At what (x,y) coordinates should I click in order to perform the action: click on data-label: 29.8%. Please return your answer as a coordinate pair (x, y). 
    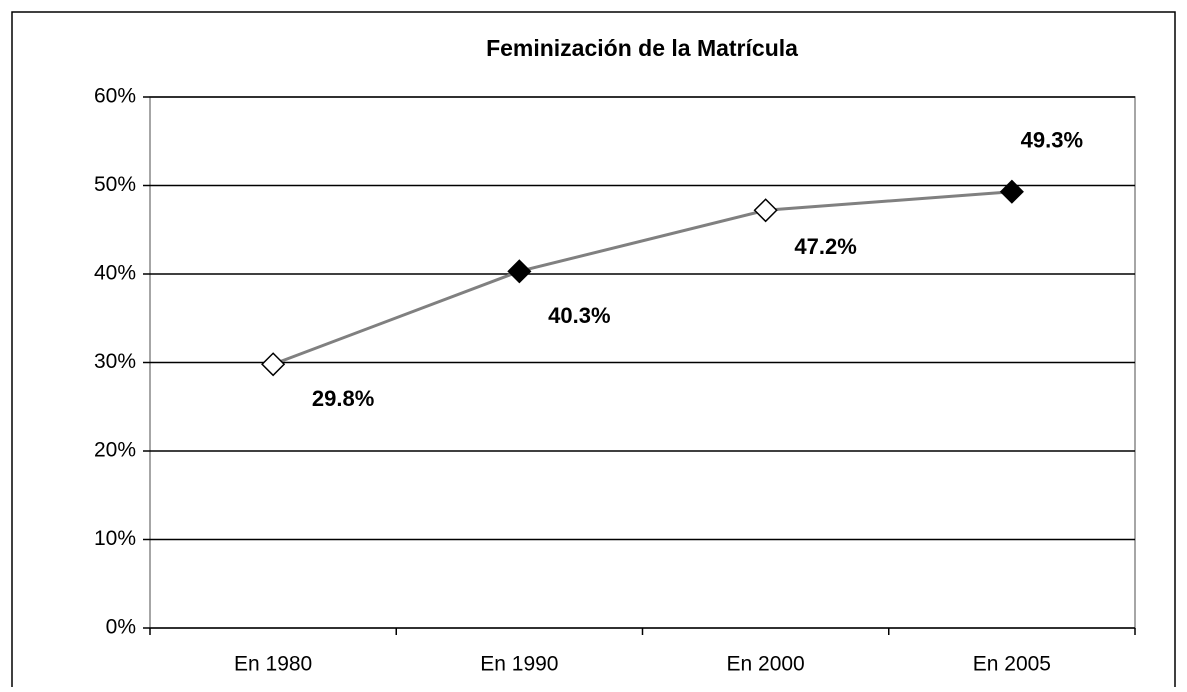
    Looking at the image, I should click on (343, 398).